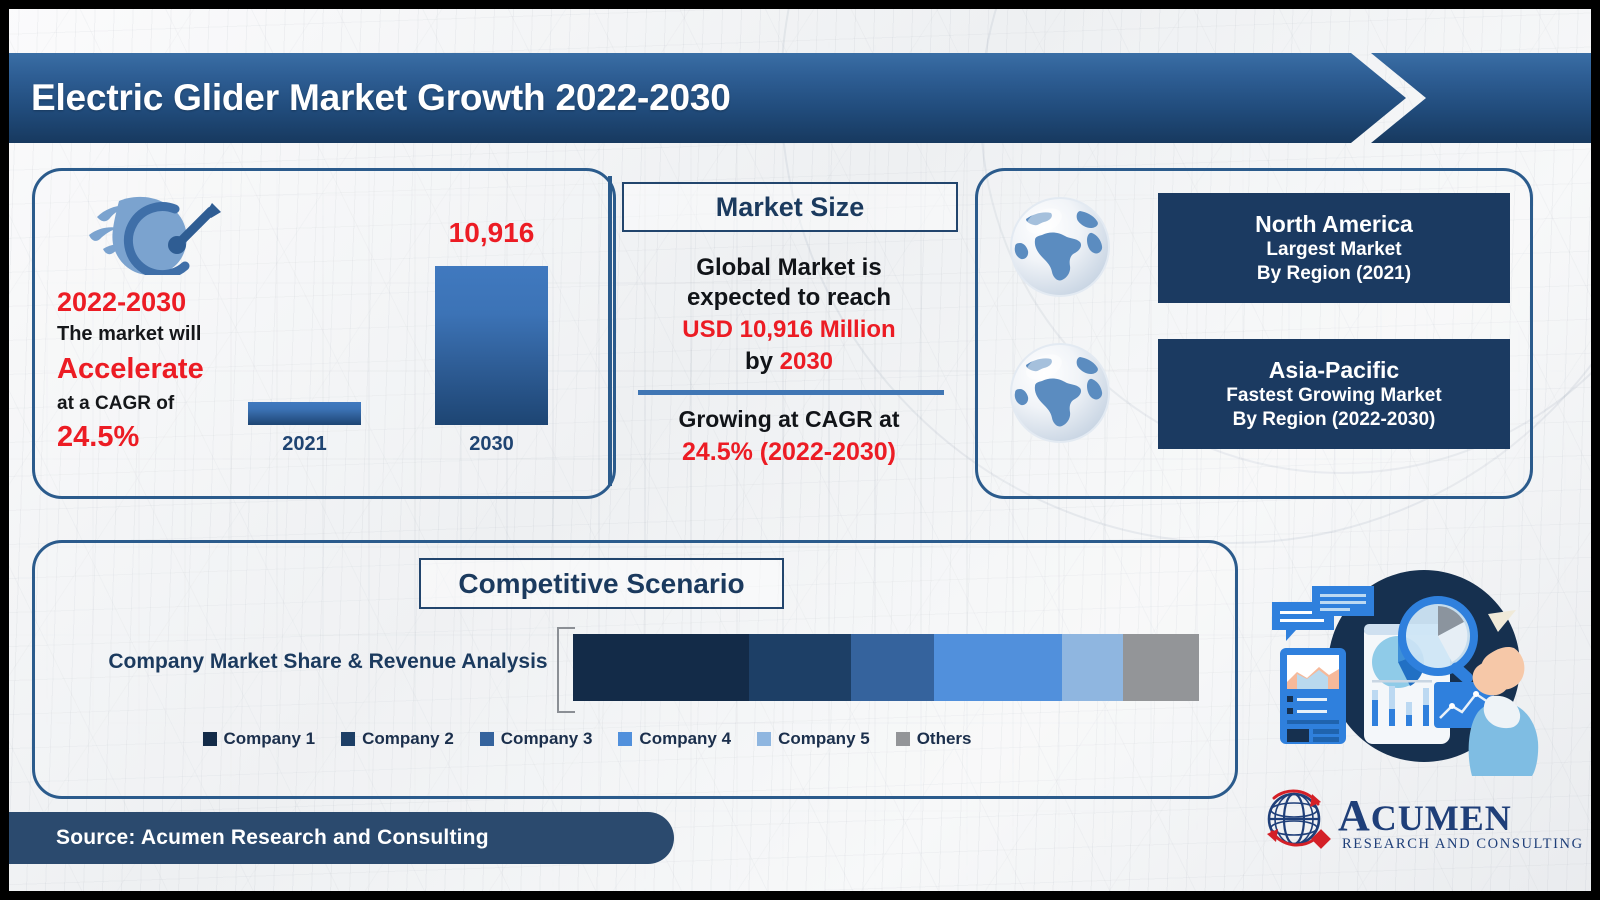 The width and height of the screenshot is (1600, 900). Describe the element at coordinates (789, 297) in the screenshot. I see `market-size-line-2: expected to reach` at that location.